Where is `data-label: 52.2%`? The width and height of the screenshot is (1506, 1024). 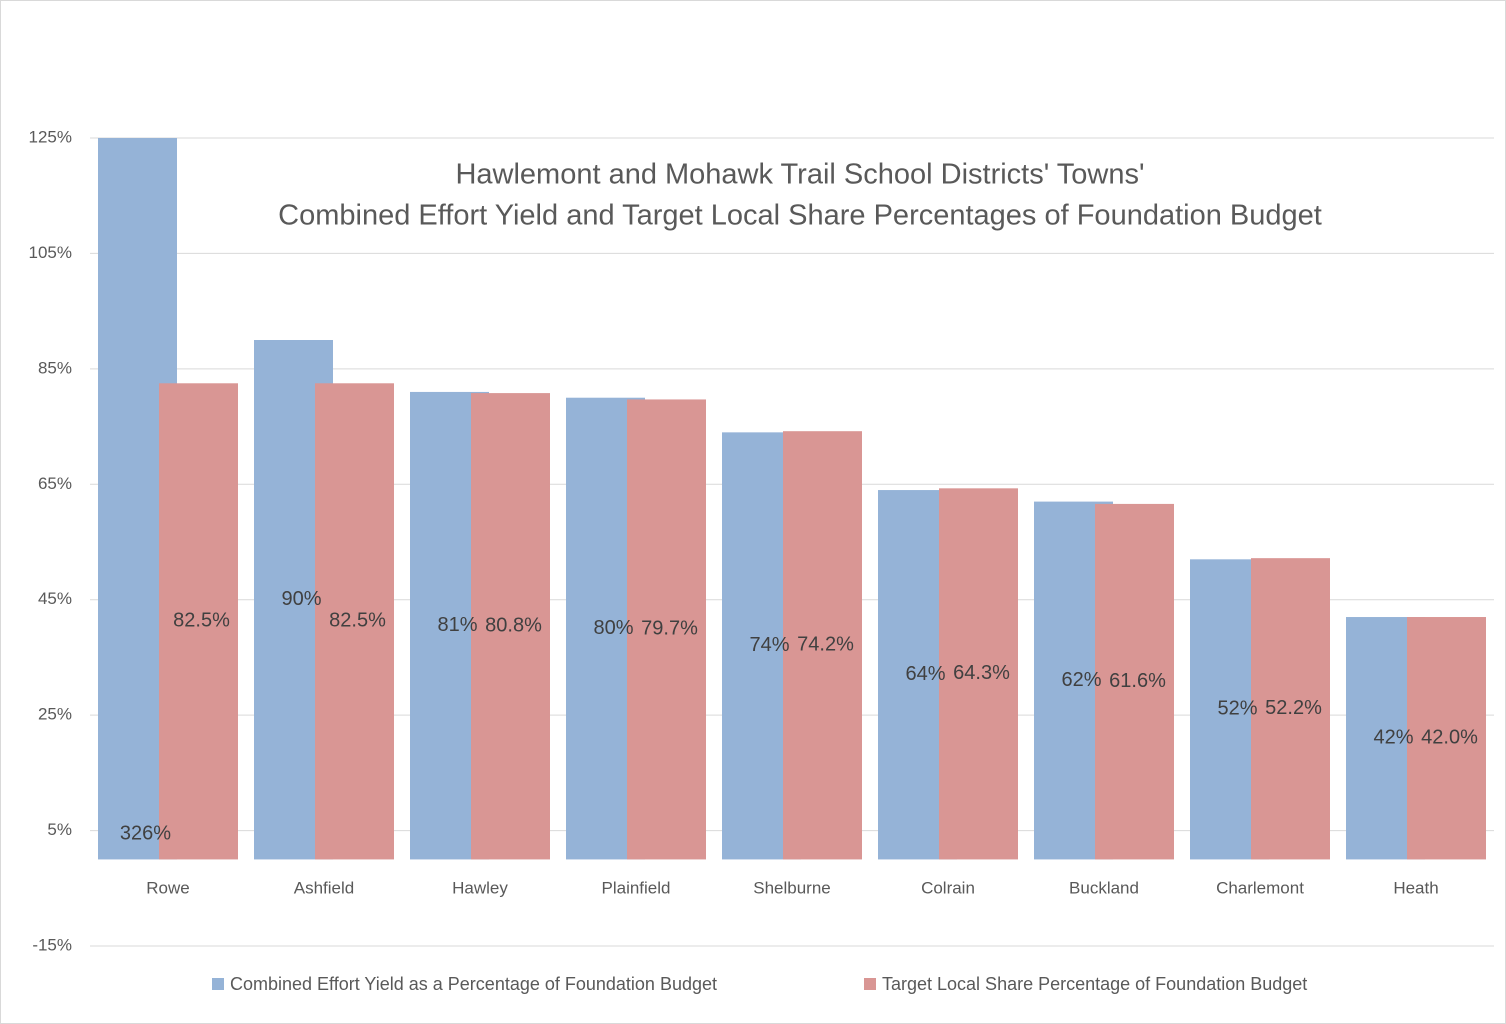
data-label: 52.2% is located at coordinates (1293, 708).